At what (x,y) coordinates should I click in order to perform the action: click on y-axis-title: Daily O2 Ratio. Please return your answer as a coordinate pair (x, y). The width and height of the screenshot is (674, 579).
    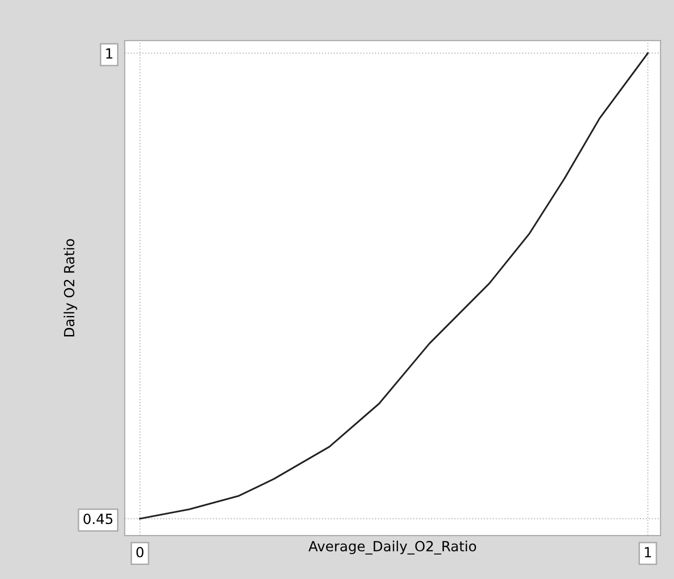
    Looking at the image, I should click on (71, 287).